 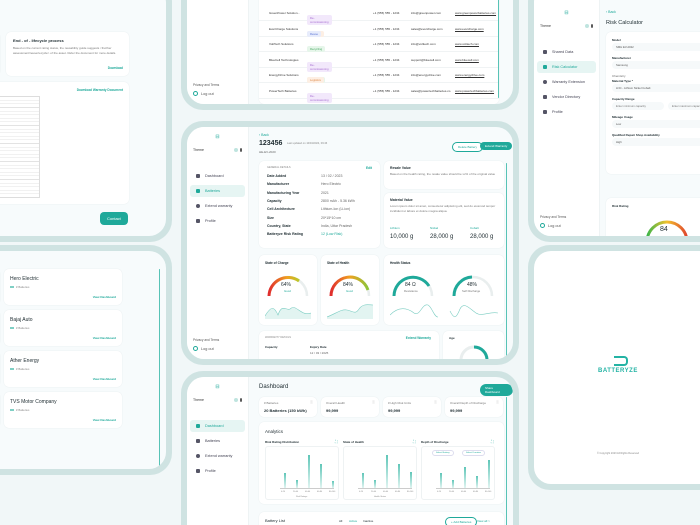 What do you see at coordinates (475, 90) in the screenshot?
I see `vendor-website: www.powertechbatteries.com` at bounding box center [475, 90].